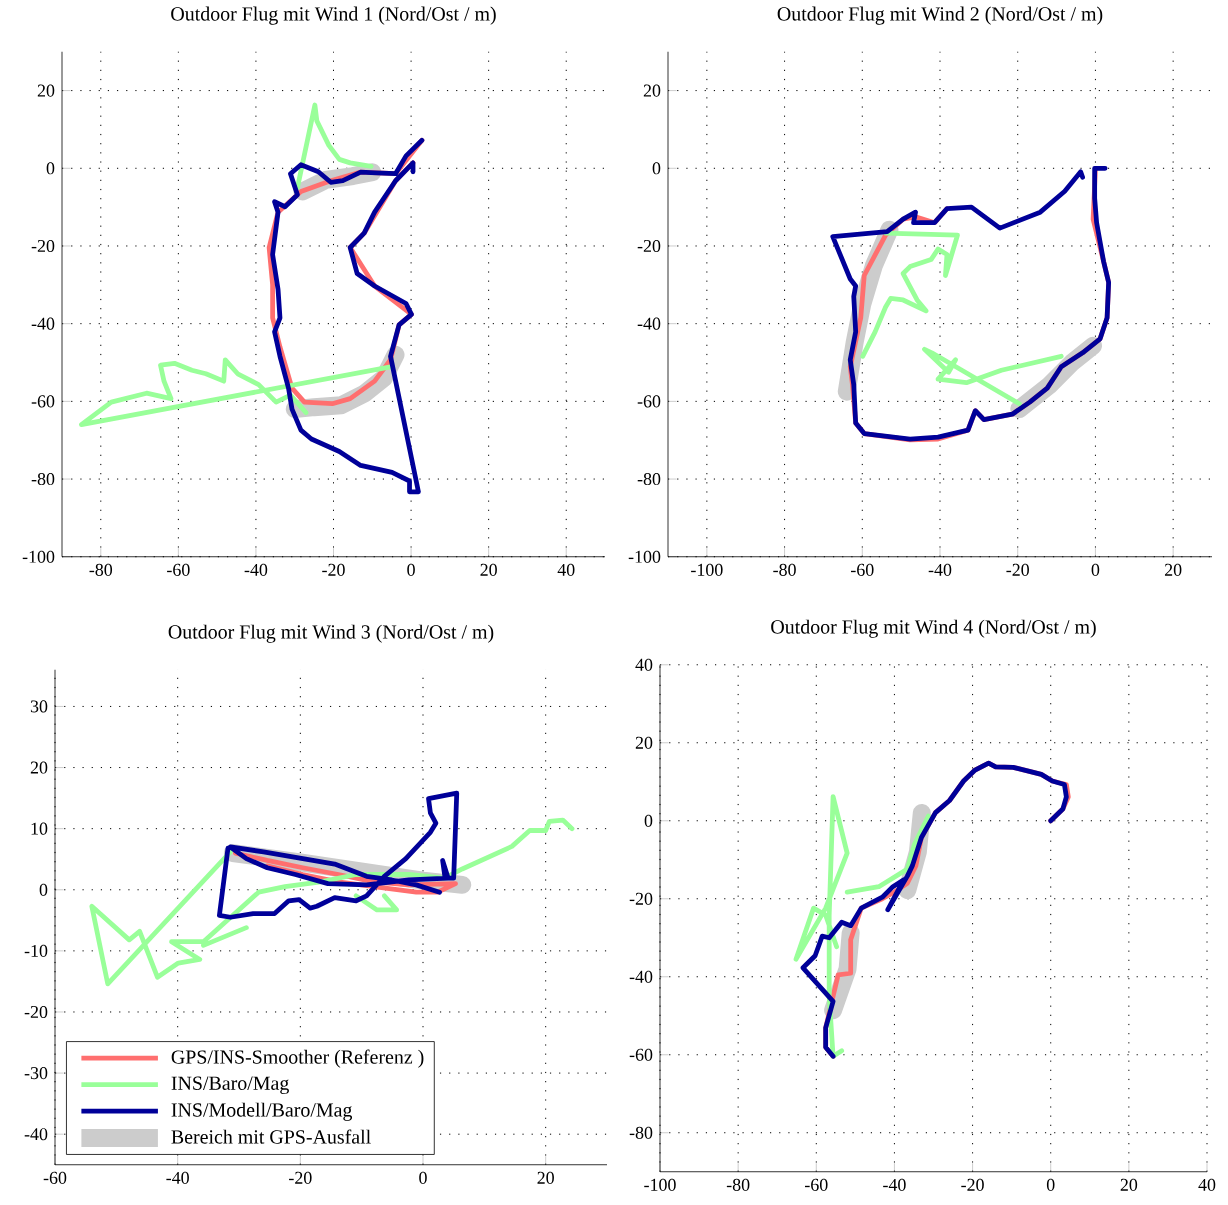  I want to click on y-tick-label: -30, so click(36, 1073).